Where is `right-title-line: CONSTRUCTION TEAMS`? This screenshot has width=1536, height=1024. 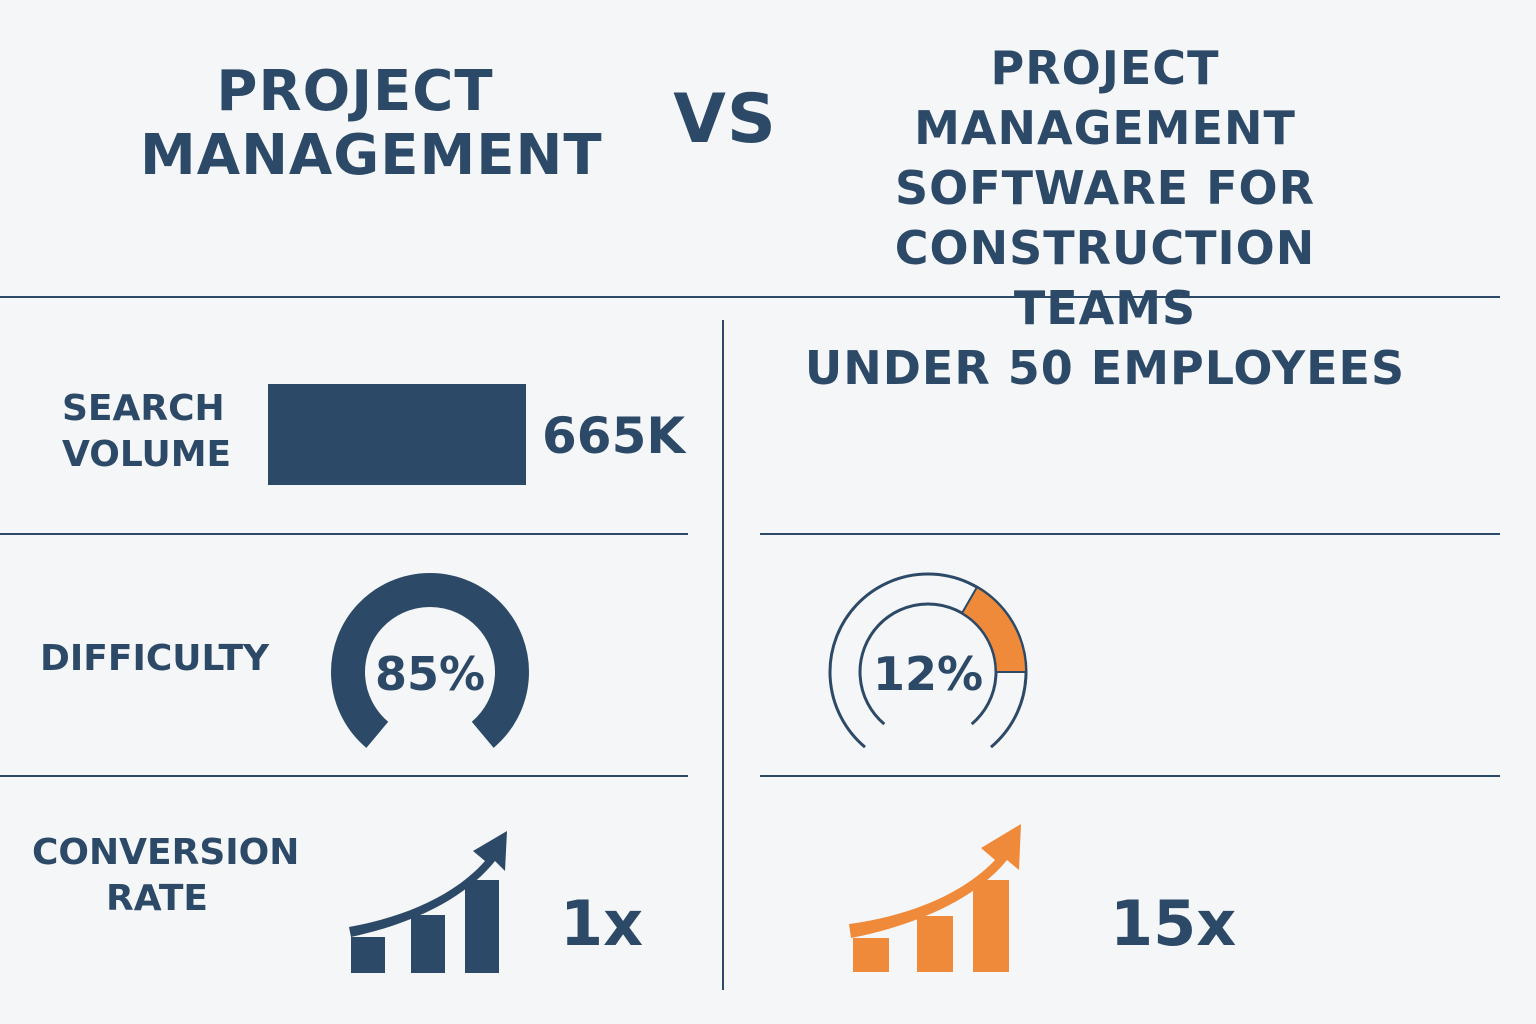 right-title-line: CONSTRUCTION TEAMS is located at coordinates (1105, 278).